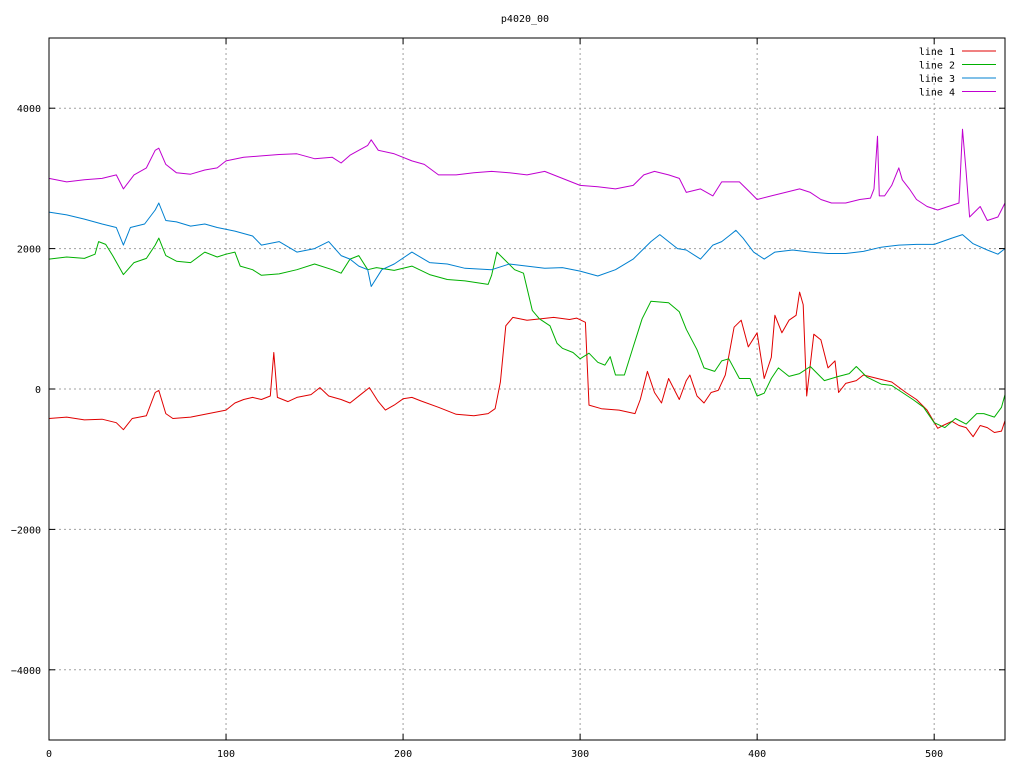 The width and height of the screenshot is (1024, 773). I want to click on legend-label: line 2, so click(937, 66).